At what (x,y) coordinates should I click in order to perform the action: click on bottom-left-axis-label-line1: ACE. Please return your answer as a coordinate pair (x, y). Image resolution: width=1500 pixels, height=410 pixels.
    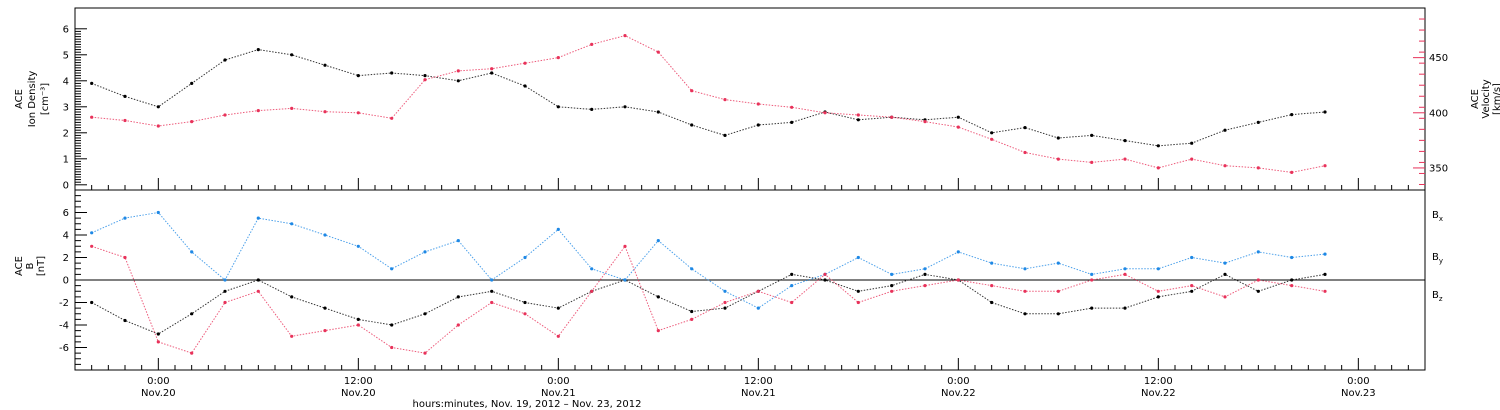
    Looking at the image, I should click on (19, 266).